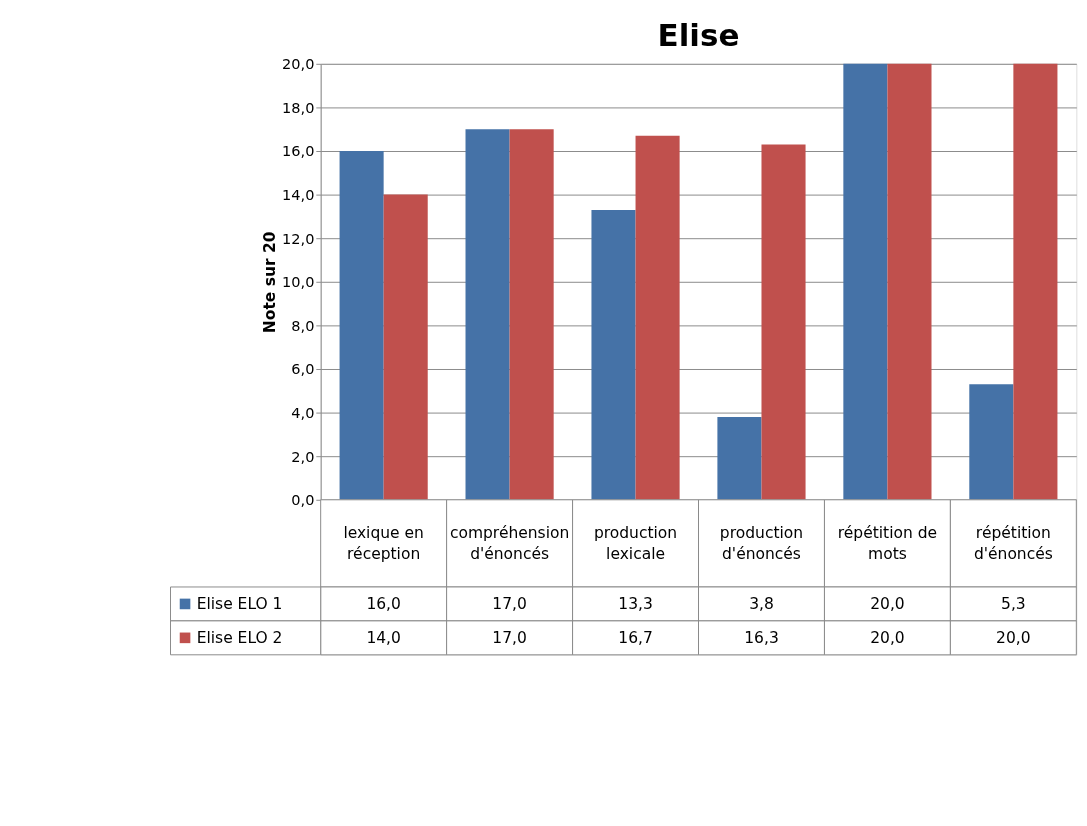 The height and width of the screenshot is (826, 1087). Describe the element at coordinates (383, 637) in the screenshot. I see `data-label: 14,0` at that location.